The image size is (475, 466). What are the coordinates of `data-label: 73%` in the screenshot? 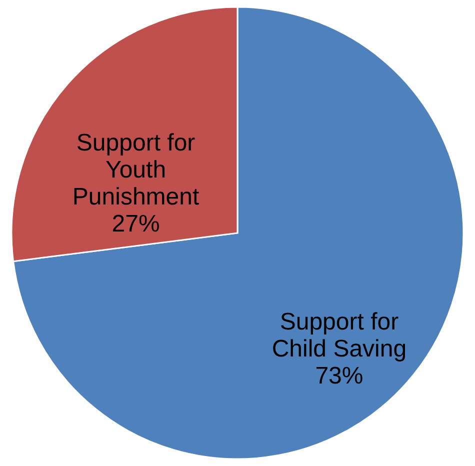 It's located at (339, 376).